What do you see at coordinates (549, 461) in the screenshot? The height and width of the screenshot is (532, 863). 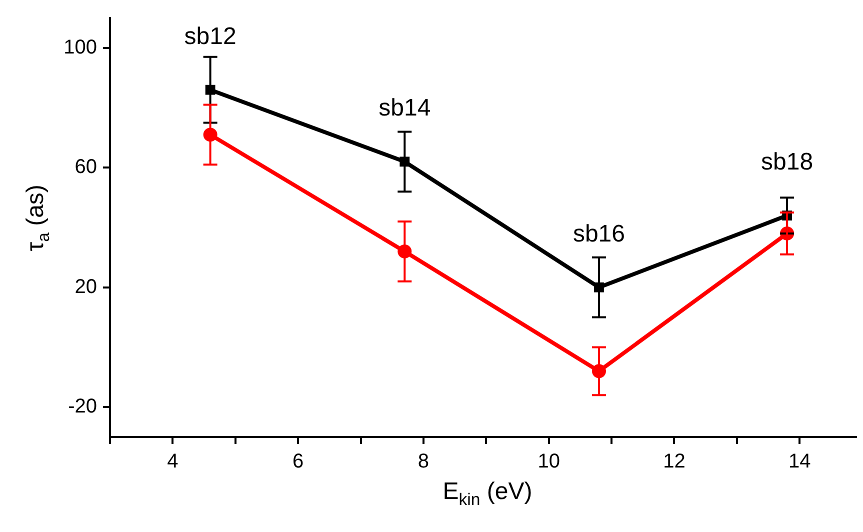 I see `x-tick-label: 10` at bounding box center [549, 461].